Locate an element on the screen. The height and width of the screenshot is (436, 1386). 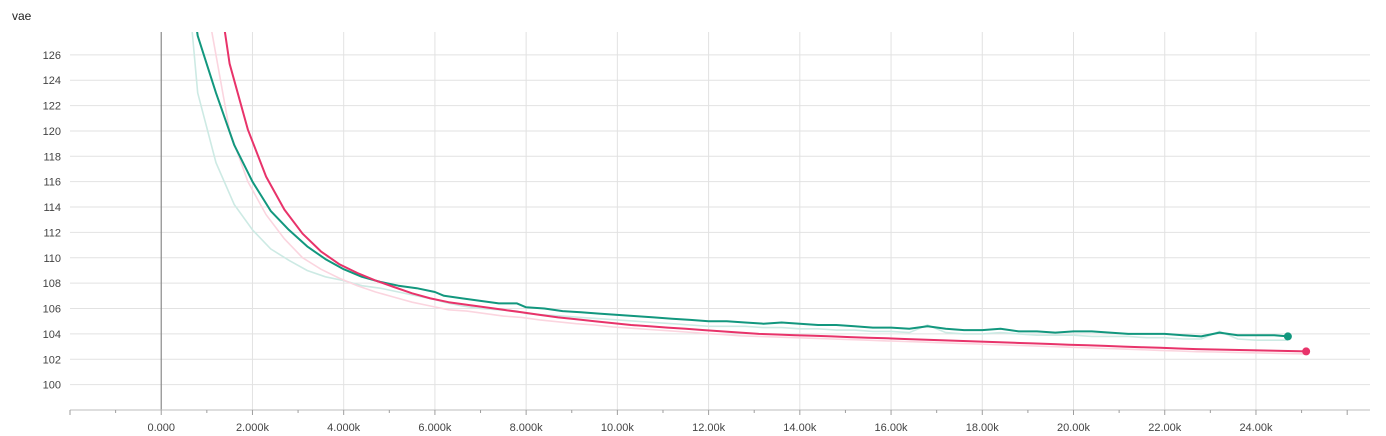
y-tick-label: 118 is located at coordinates (52, 157).